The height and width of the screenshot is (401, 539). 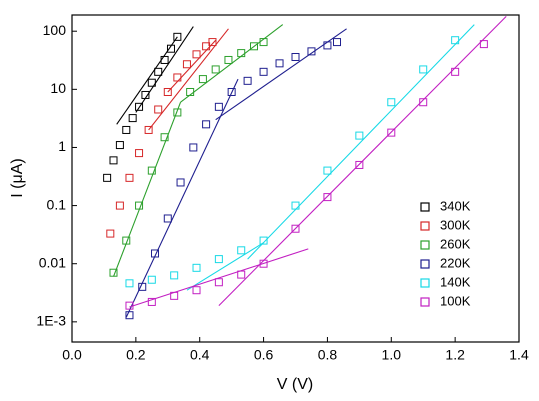 I want to click on x-tick-label: 0.6, so click(x=264, y=355).